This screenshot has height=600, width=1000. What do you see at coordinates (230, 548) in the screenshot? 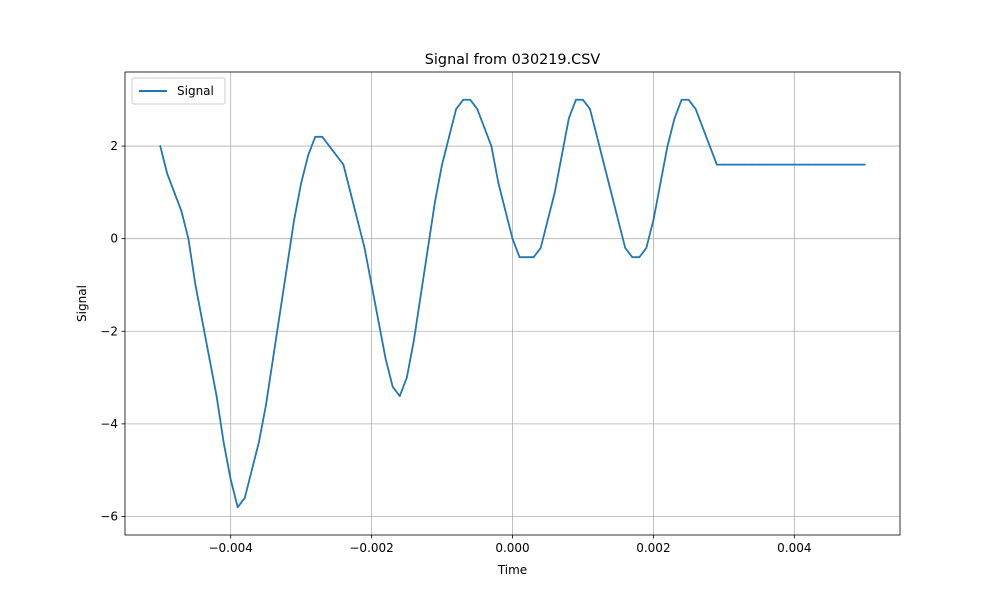
I see `x-tick-label: −0.004` at bounding box center [230, 548].